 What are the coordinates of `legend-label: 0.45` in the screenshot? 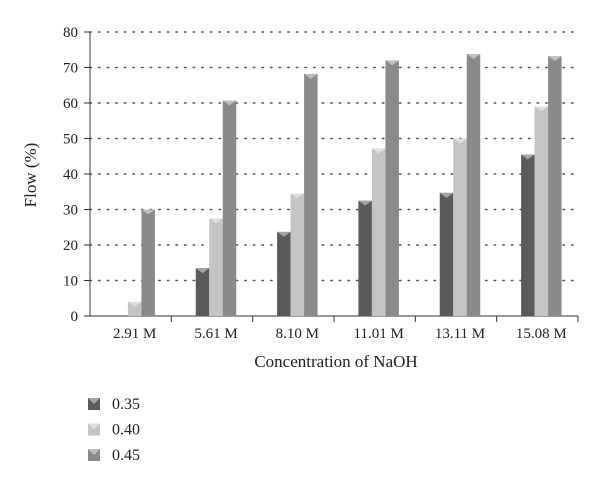 It's located at (126, 455).